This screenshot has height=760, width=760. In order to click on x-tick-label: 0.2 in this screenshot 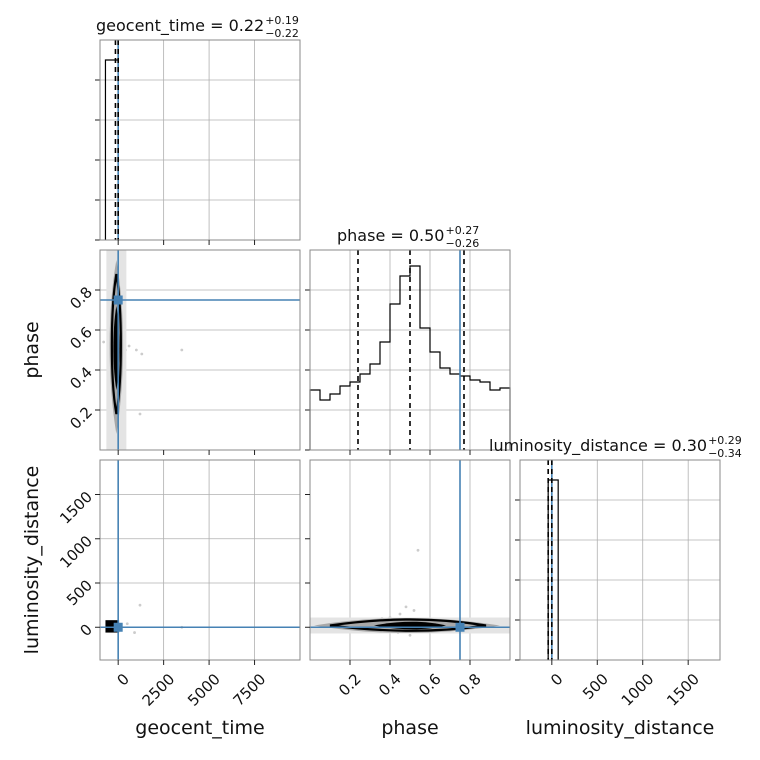, I will do `click(350, 685)`.